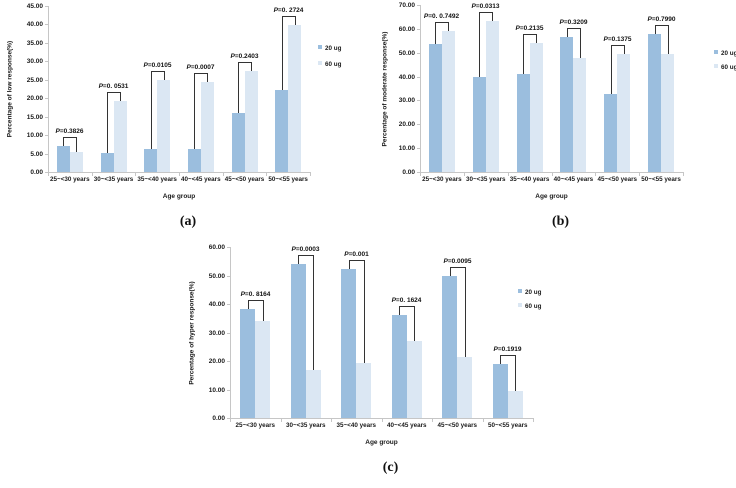 This screenshot has width=736, height=488. I want to click on category-label-c: 25~<30 years, so click(255, 425).